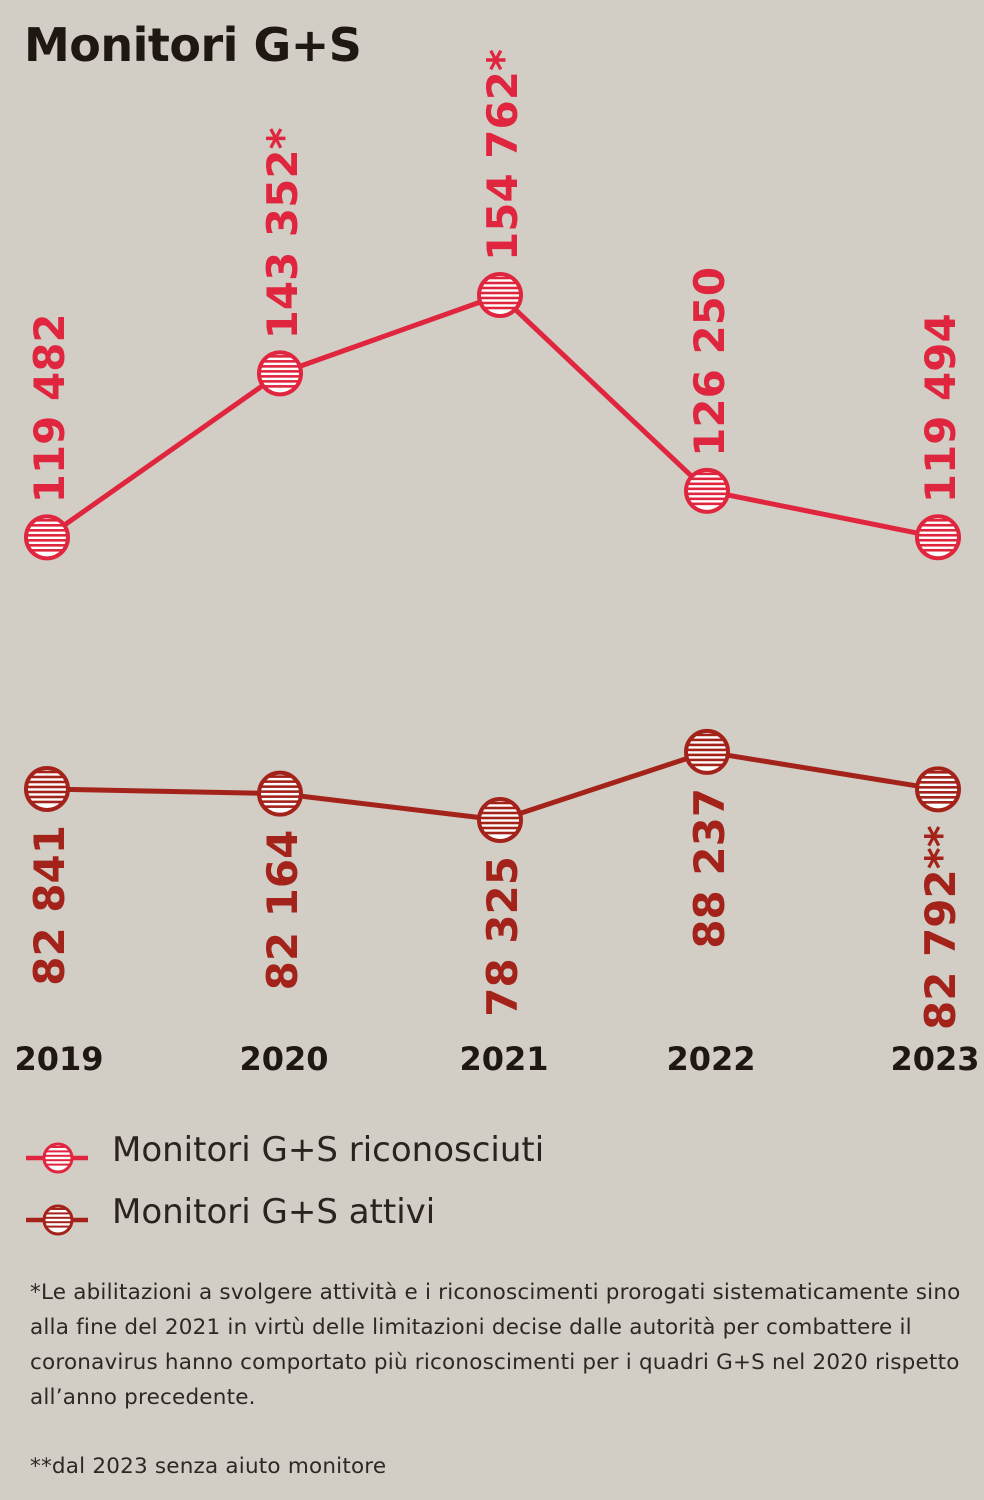 The image size is (984, 1500). What do you see at coordinates (193, 45) in the screenshot?
I see `chart-title: Monitori G+S` at bounding box center [193, 45].